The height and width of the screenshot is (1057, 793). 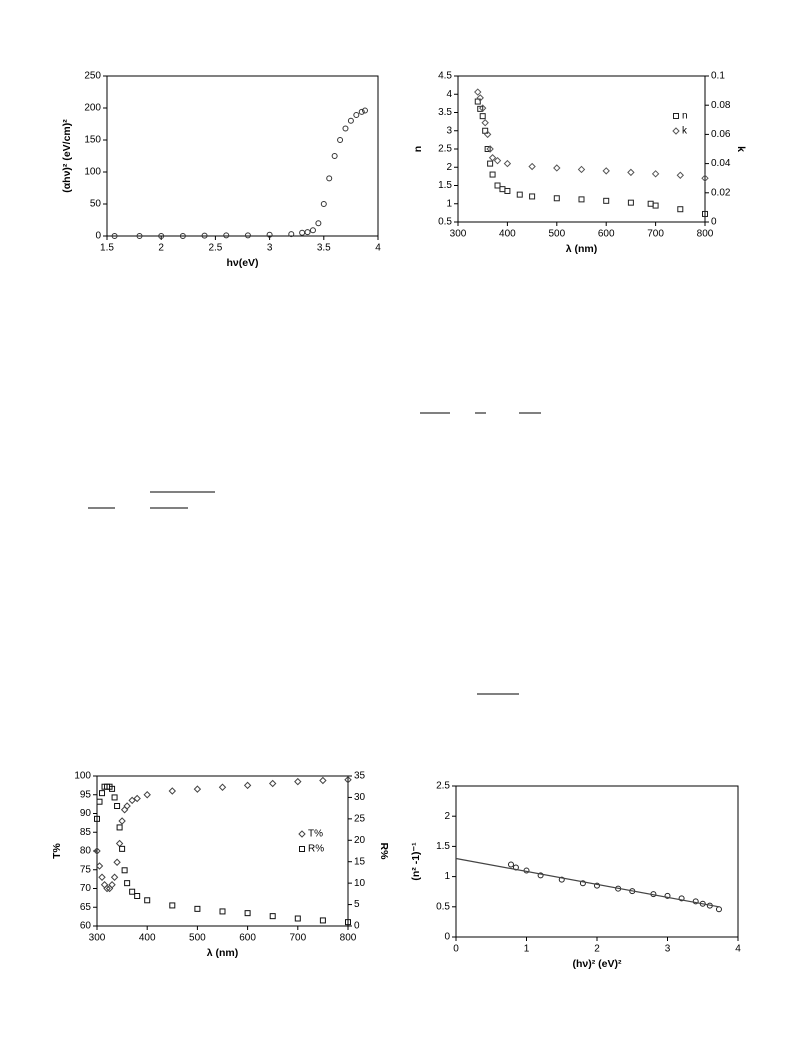 I want to click on y-tick-label: 0, so click(x=98, y=236).